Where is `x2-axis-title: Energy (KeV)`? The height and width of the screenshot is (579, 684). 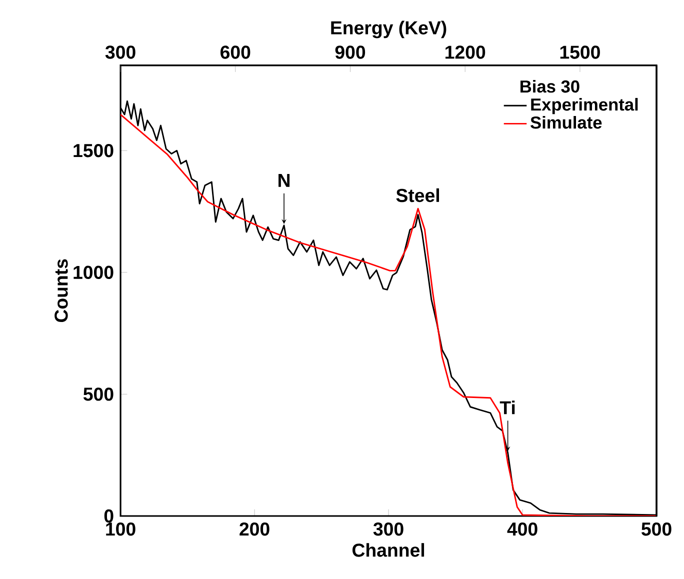 x2-axis-title: Energy (KeV) is located at coordinates (388, 29).